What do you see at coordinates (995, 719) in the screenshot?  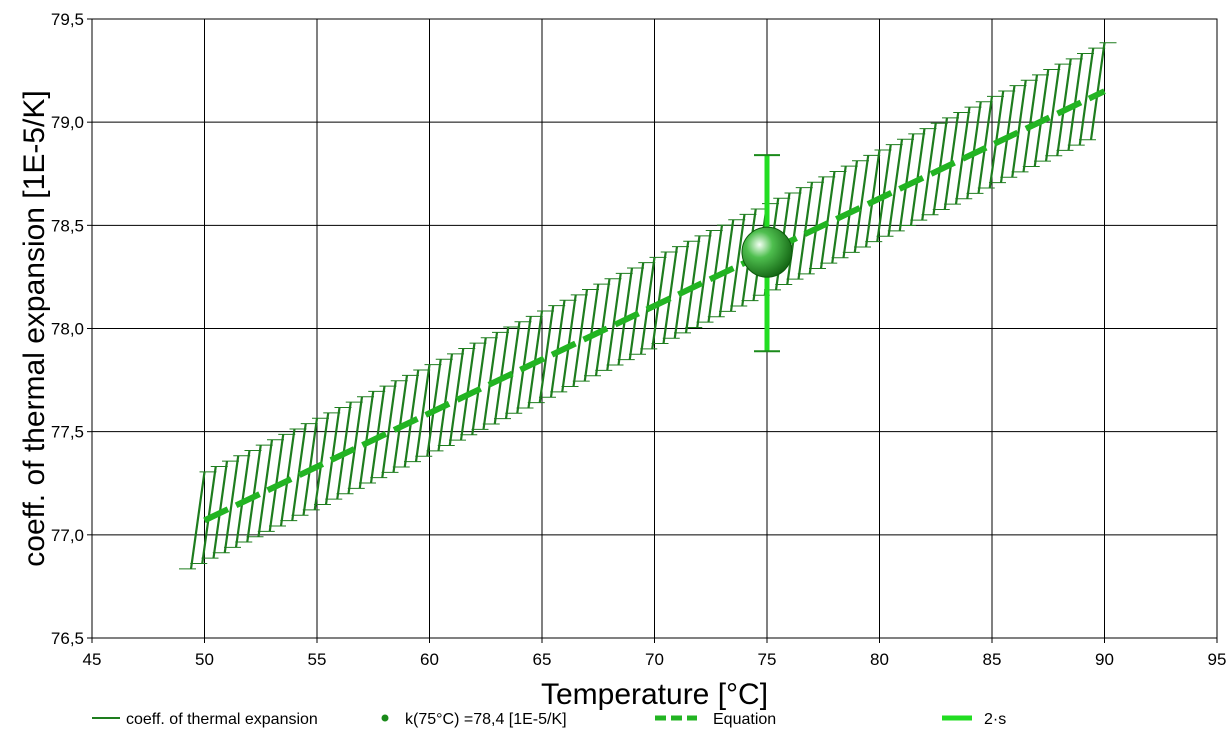 I see `legend-label: 2·s` at bounding box center [995, 719].